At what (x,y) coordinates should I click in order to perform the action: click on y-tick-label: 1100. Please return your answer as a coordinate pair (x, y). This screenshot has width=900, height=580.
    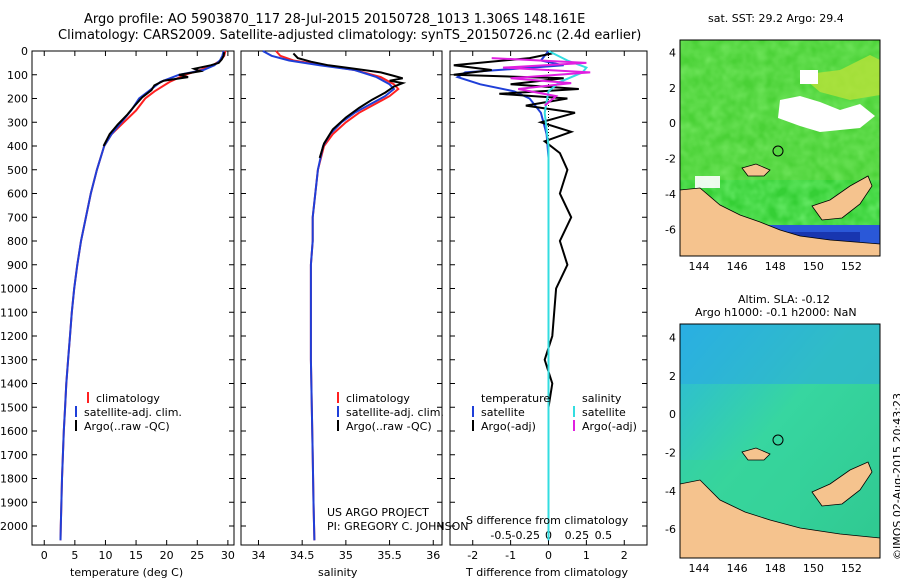
    Looking at the image, I should click on (14, 312).